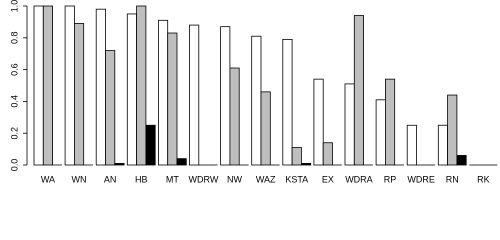 The width and height of the screenshot is (500, 240). Describe the element at coordinates (390, 179) in the screenshot. I see `x-tick-label: RP` at that location.